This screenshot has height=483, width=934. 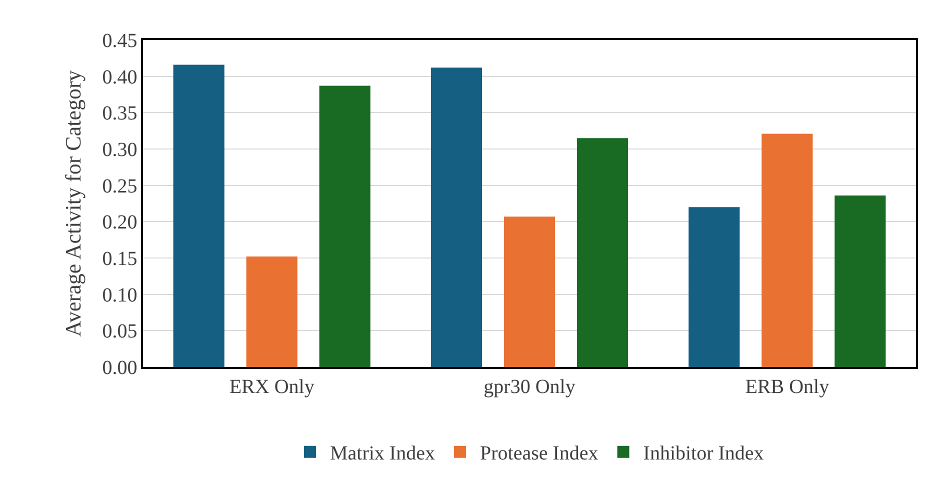 I want to click on y-tick-label: 0.35, so click(x=120, y=113).